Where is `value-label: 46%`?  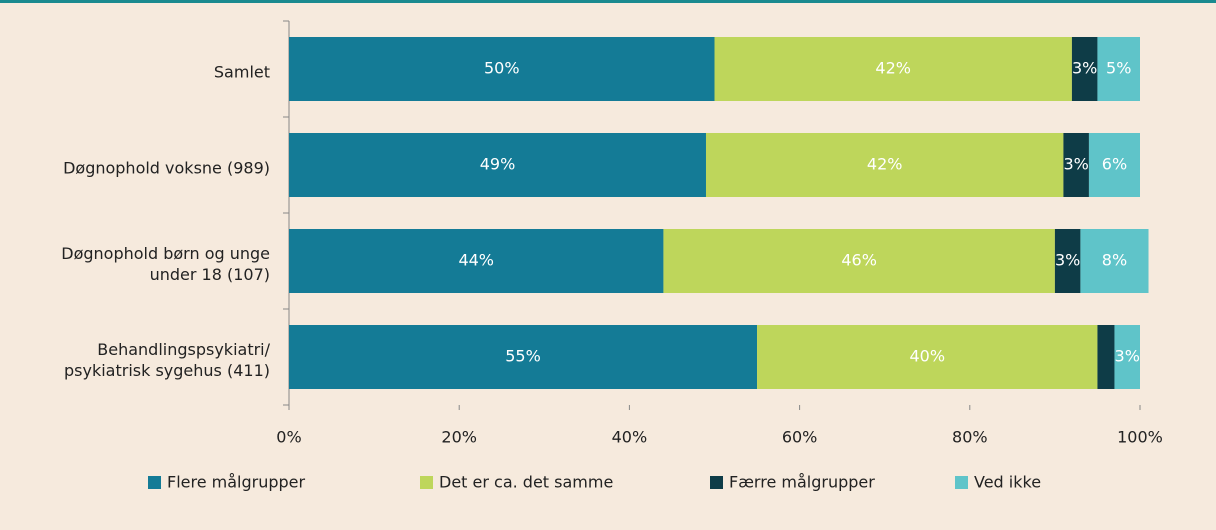 value-label: 46% is located at coordinates (859, 260).